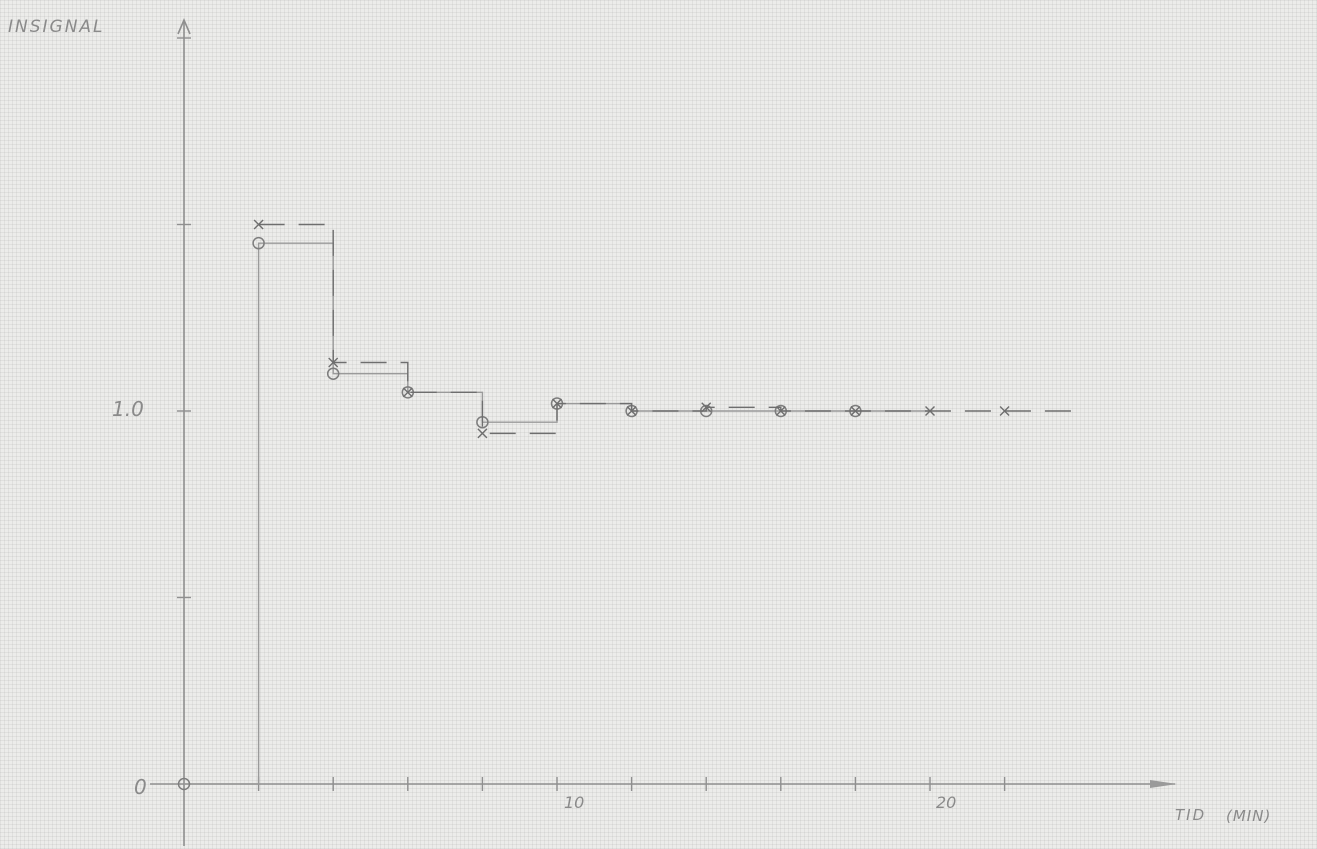 This screenshot has width=1317, height=849. Describe the element at coordinates (128, 409) in the screenshot. I see `y-tick-label-1-0: 1.0` at that location.